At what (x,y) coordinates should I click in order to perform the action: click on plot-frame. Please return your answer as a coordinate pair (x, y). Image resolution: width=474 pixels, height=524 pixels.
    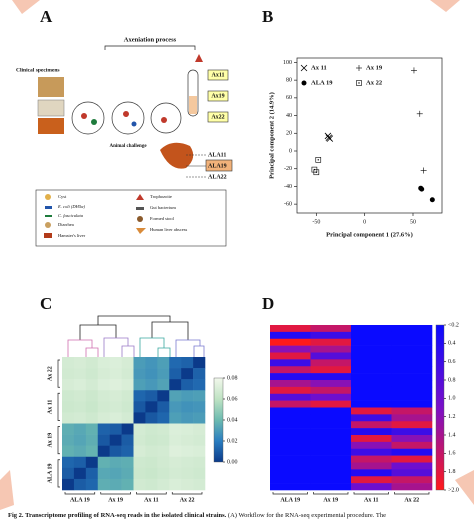
    Looking at the image, I should click on (369, 135).